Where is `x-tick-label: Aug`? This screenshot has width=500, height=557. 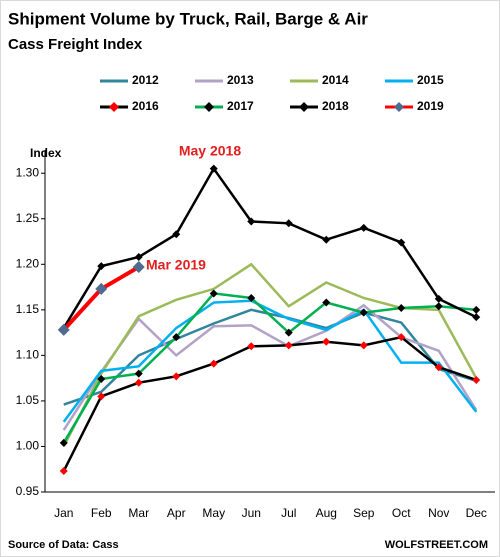 x-tick-label: Aug is located at coordinates (326, 513).